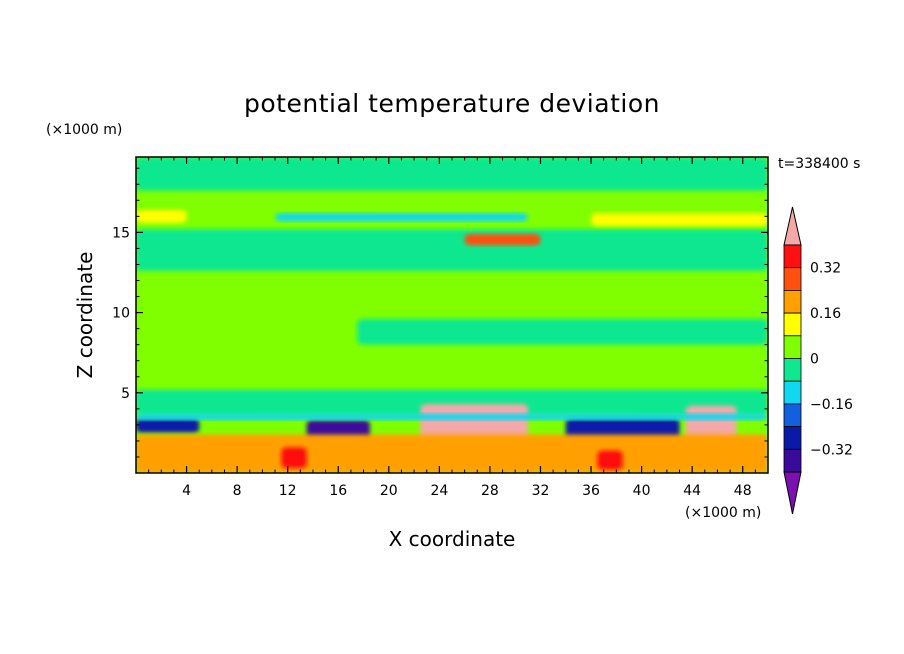 The image size is (904, 654). Describe the element at coordinates (831, 450) in the screenshot. I see `colorbar-label: −0.32` at that location.